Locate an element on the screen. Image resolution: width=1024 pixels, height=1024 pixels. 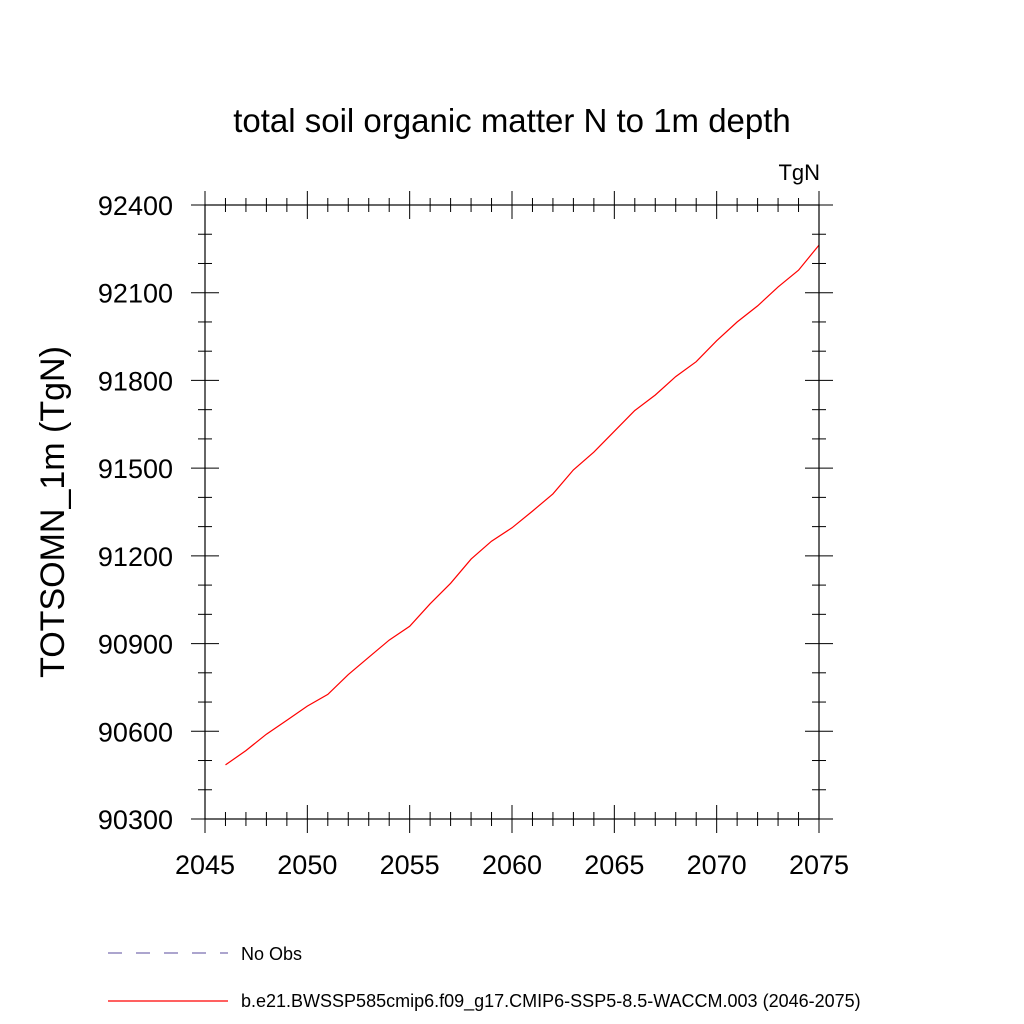
y-axis-label: TOTSOMN_1m (TgN) is located at coordinates (53, 512).